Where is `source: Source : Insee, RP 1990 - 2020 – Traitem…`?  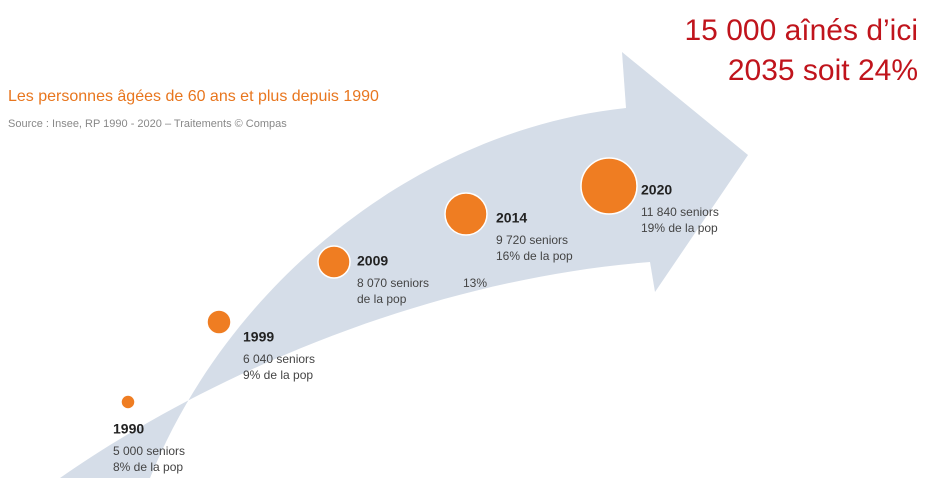
source: Source : Insee, RP 1990 - 2020 – Traitem… is located at coordinates (147, 124).